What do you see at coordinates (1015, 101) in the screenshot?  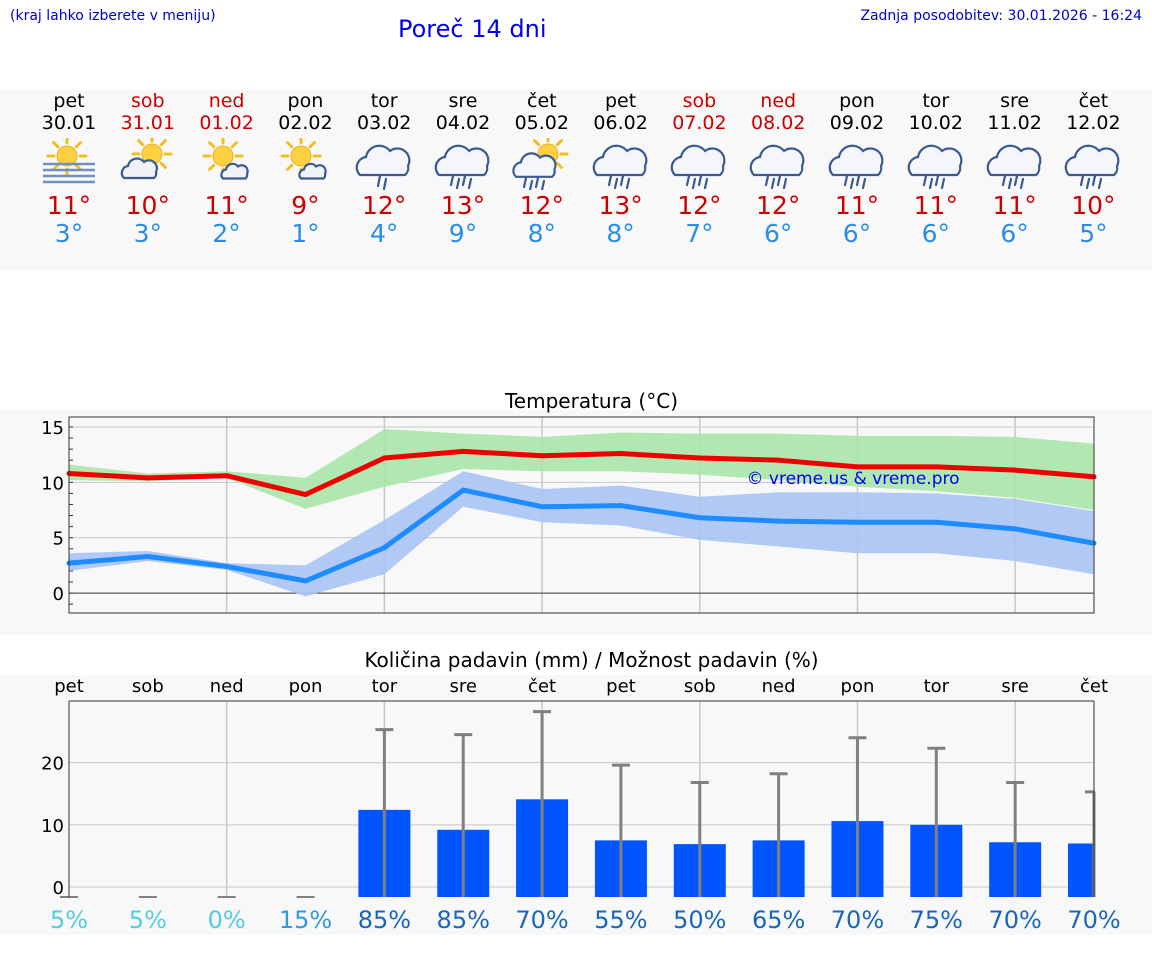 I see `day-name: sre` at bounding box center [1015, 101].